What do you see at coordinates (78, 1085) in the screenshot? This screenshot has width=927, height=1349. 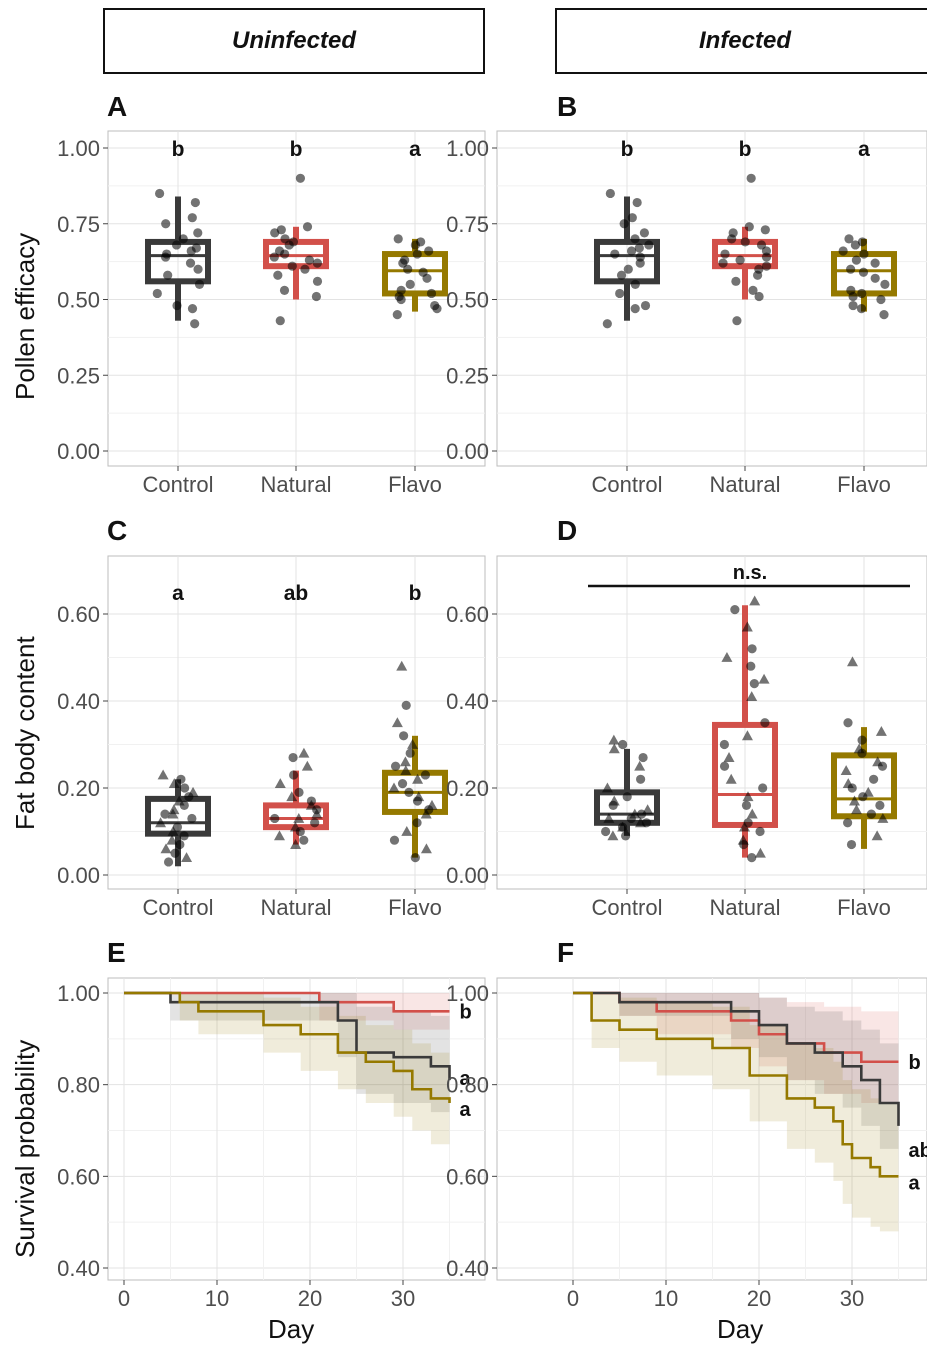 I see `y-tick-label: 0.80` at bounding box center [78, 1085].